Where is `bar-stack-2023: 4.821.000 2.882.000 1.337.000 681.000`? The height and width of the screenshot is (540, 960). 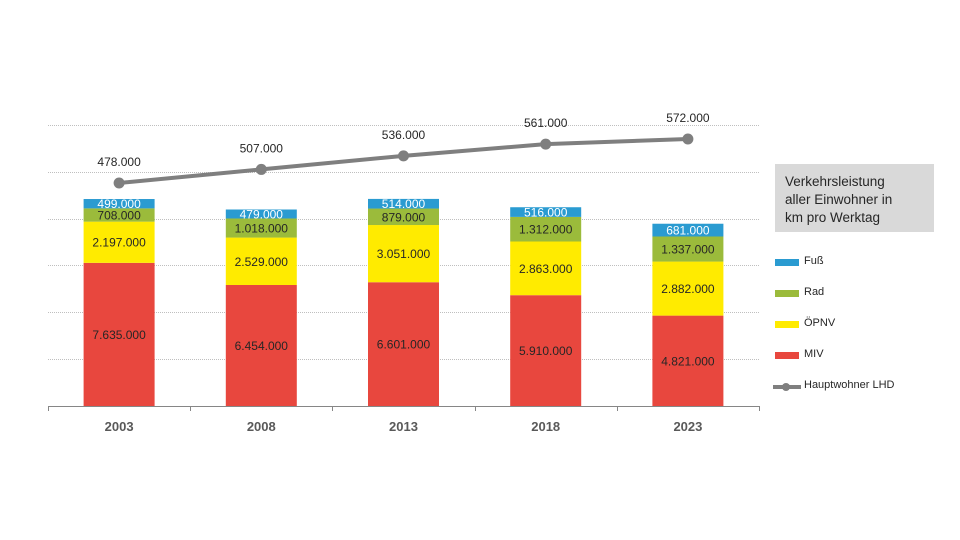
bar-stack-2023: 4.821.000 2.882.000 1.337.000 681.000 is located at coordinates (688, 314).